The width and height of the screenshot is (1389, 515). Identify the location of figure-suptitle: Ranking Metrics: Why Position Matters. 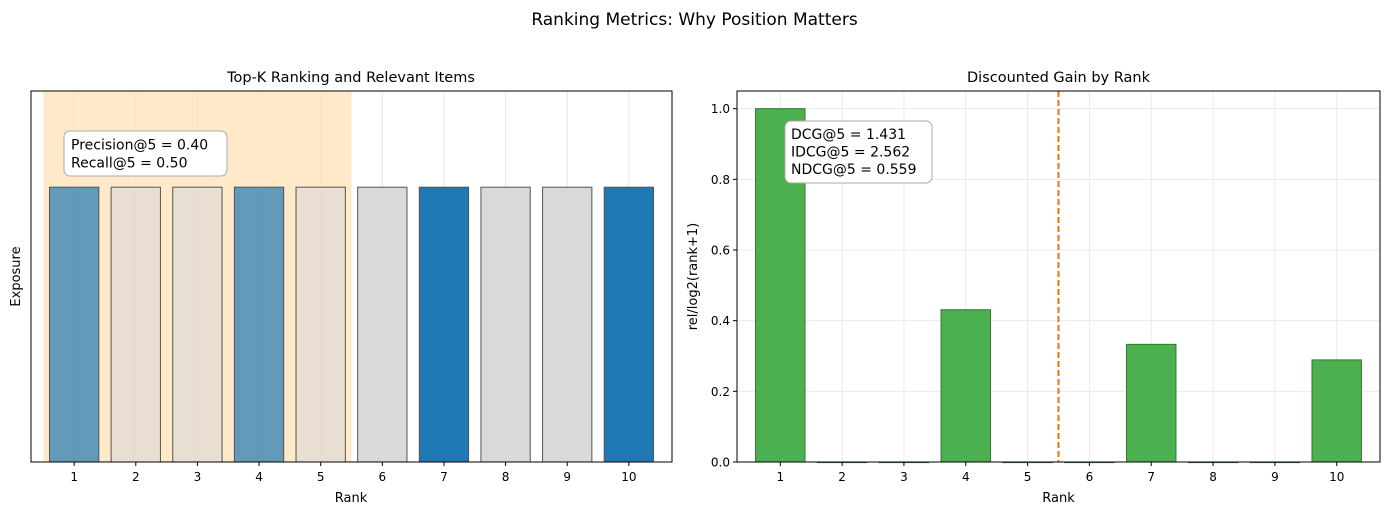
(694, 20).